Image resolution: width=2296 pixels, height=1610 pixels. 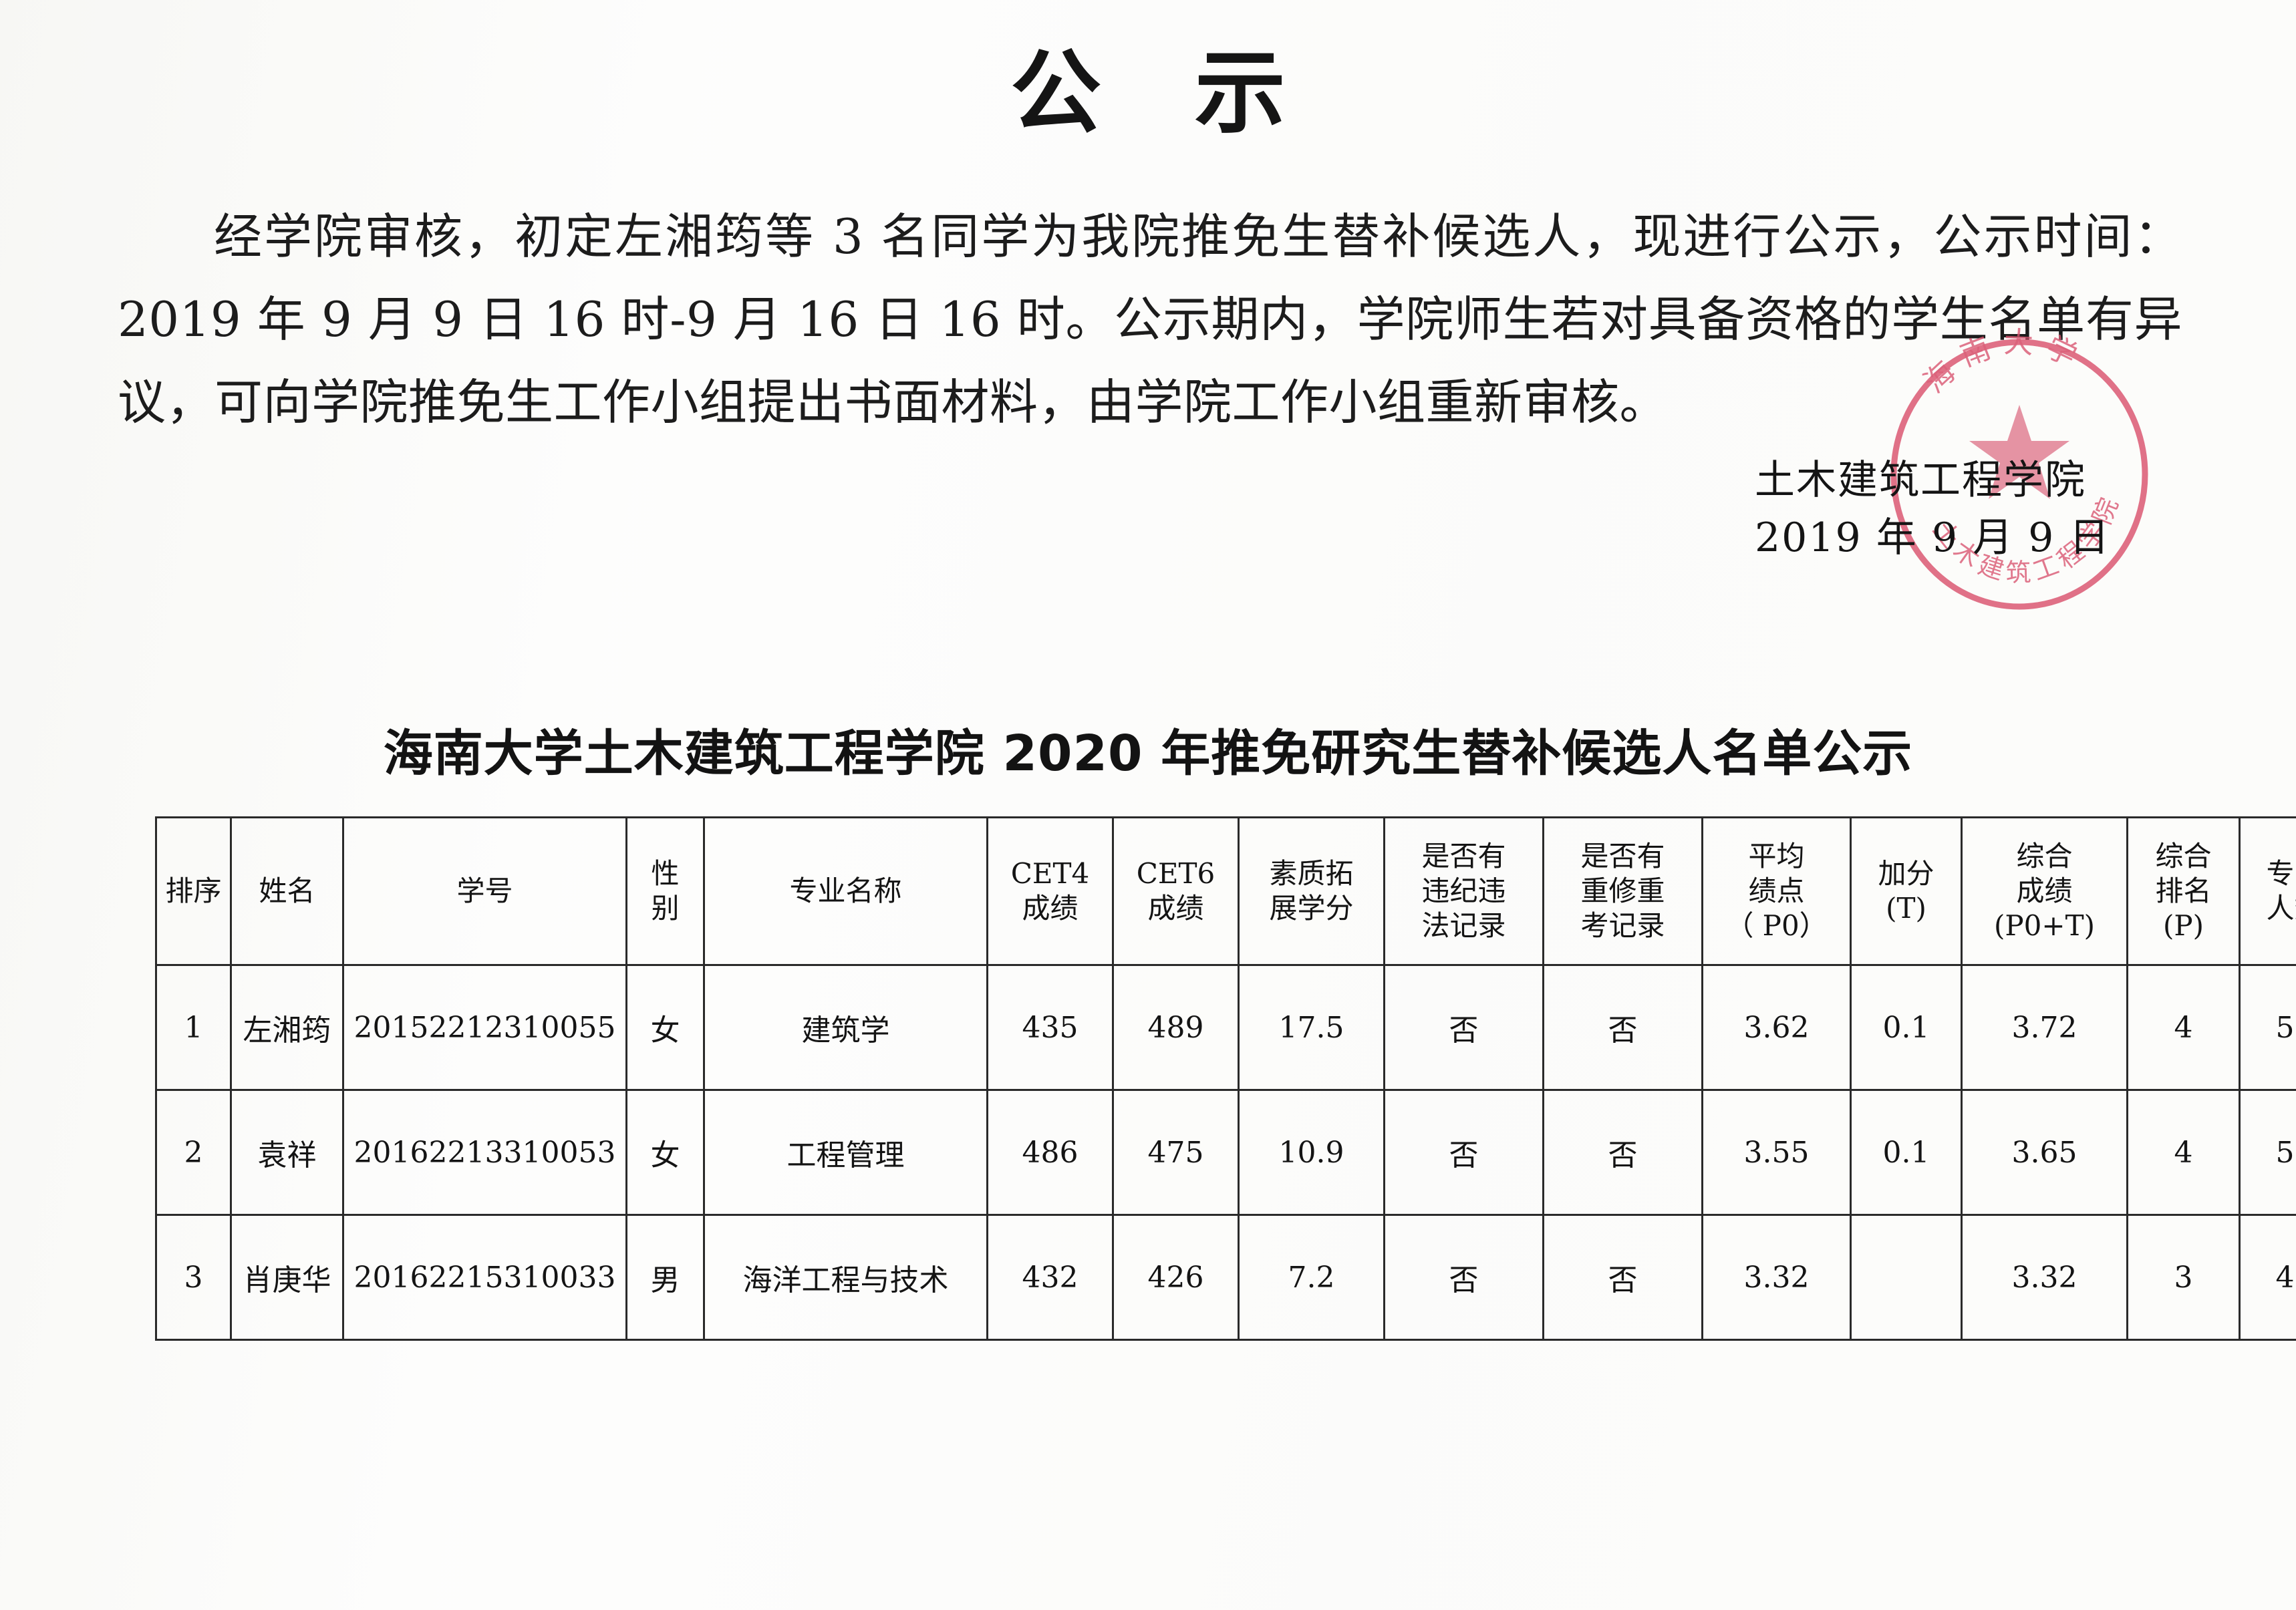 What do you see at coordinates (1176, 1277) in the screenshot?
I see `cell-cet6: 426` at bounding box center [1176, 1277].